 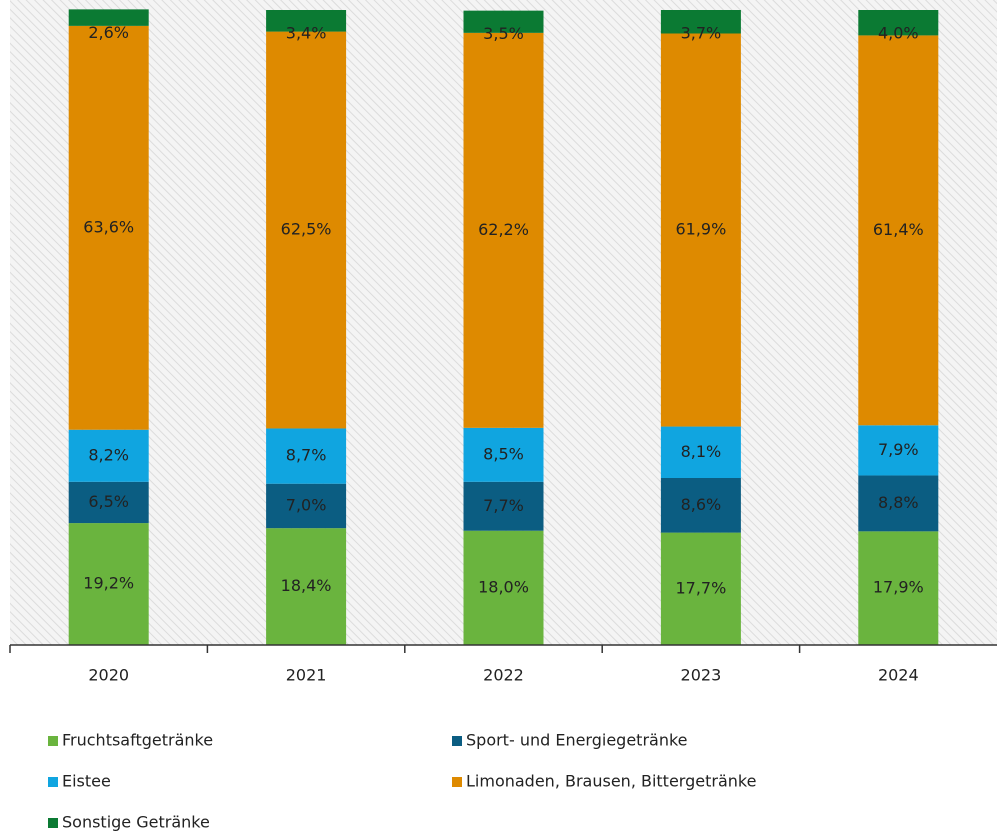 I want to click on data-label: 8,8%, so click(x=898, y=502).